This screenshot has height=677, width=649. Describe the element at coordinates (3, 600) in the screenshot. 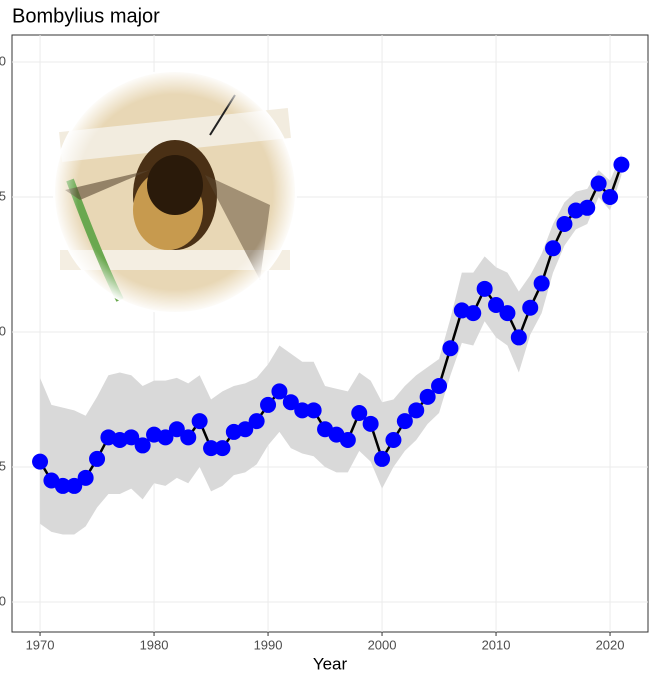

I see `y-tick-label: 0.0` at that location.